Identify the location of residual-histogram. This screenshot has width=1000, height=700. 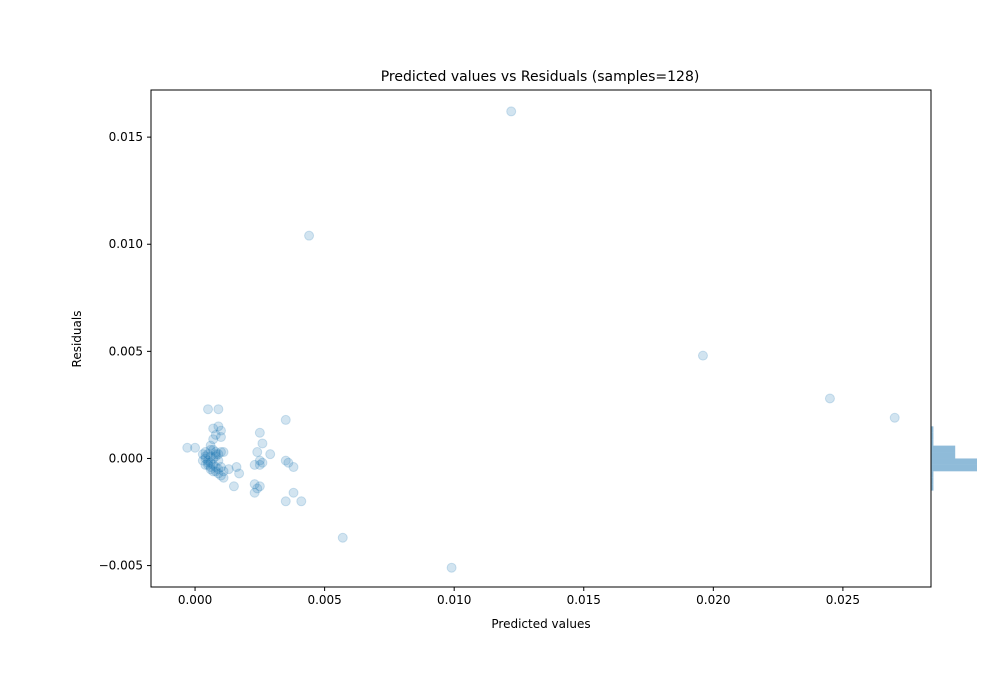
(954, 458).